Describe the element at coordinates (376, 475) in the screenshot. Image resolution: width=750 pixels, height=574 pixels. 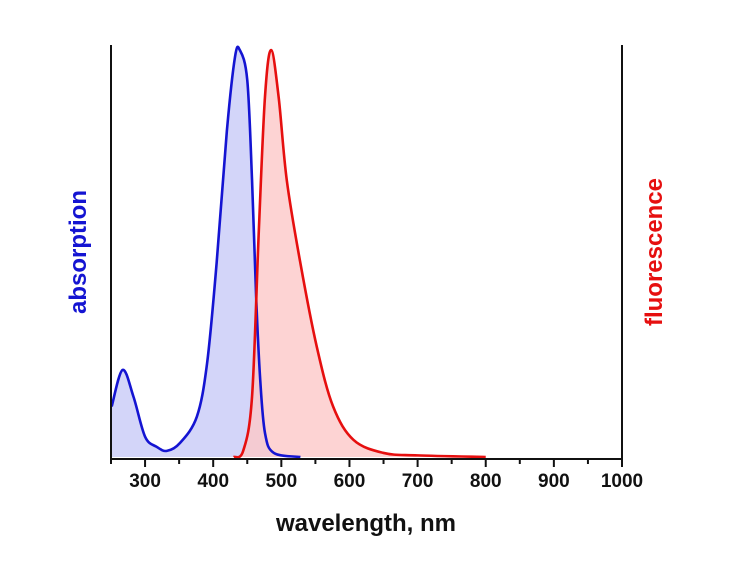
I see `x-ticks: 300 400 500 600 700 800 900 1000` at that location.